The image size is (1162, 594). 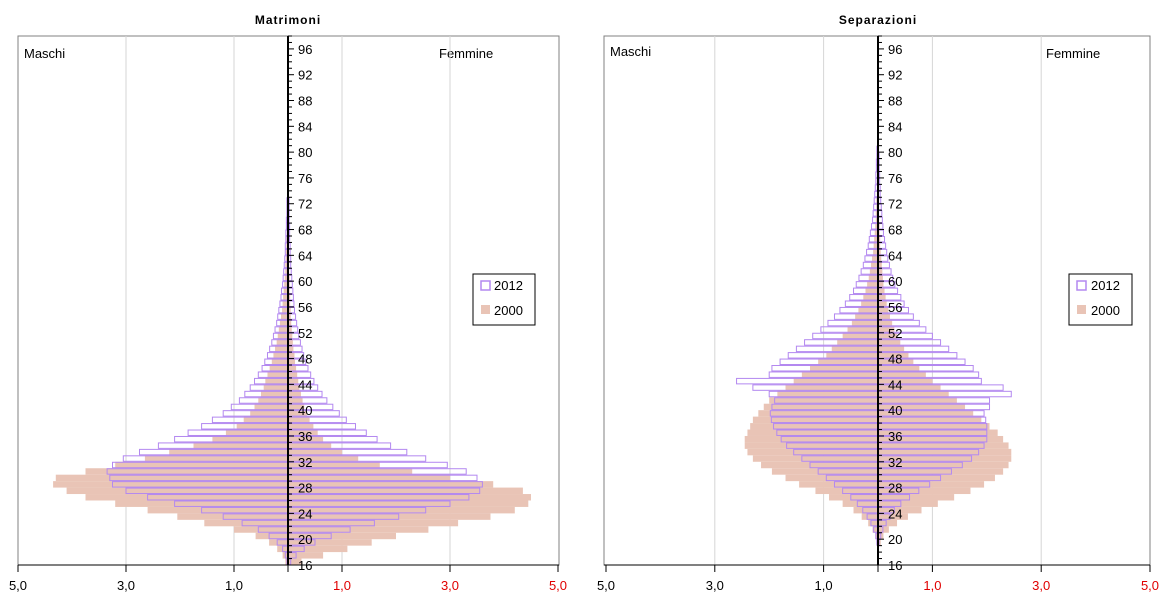 I want to click on legend-label-2000: 2000, so click(x=508, y=310).